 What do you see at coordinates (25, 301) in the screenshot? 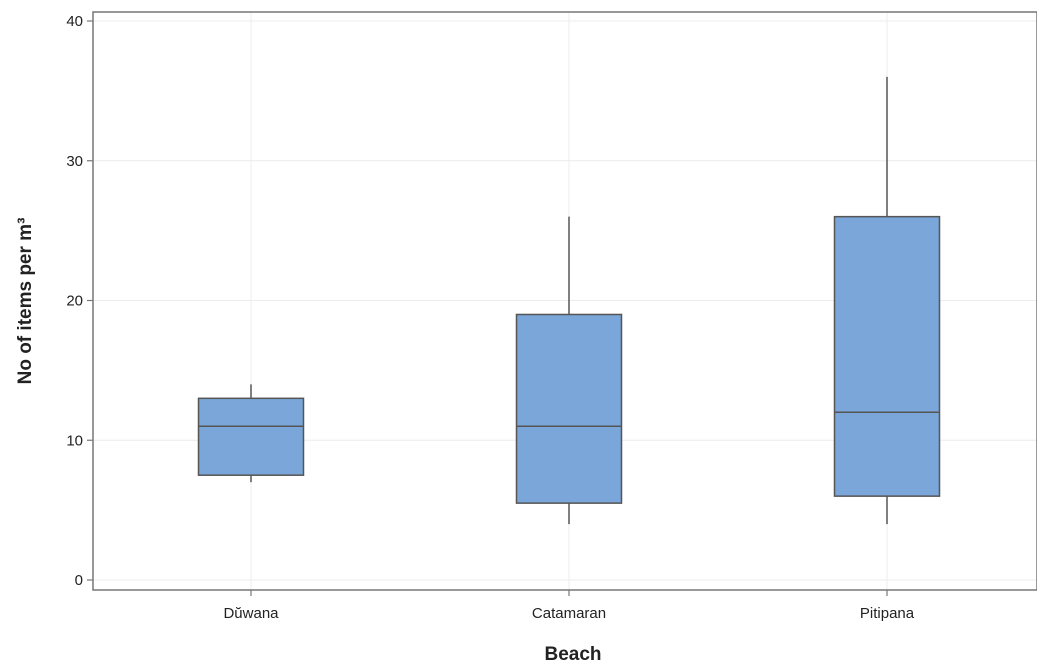
I see `y-axis-title: No of items per m³` at bounding box center [25, 301].